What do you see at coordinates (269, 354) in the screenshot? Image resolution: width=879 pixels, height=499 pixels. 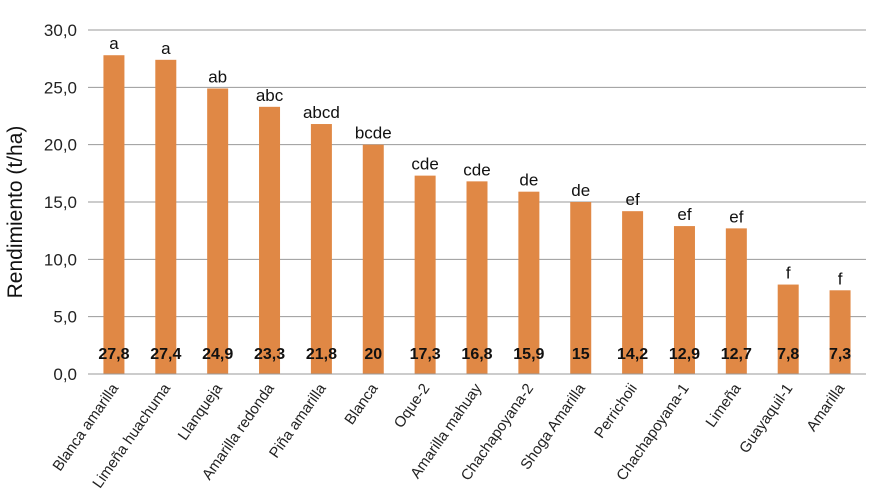 I see `value-label: 23,3` at bounding box center [269, 354].